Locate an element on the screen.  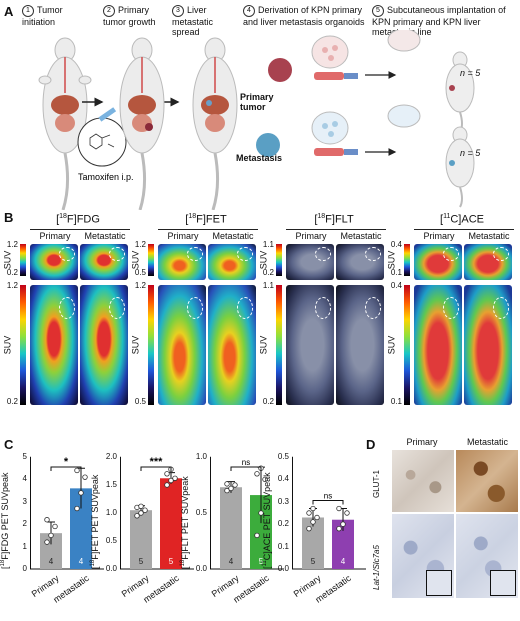
y-tick-label: 3 is located at coordinates (24, 501).